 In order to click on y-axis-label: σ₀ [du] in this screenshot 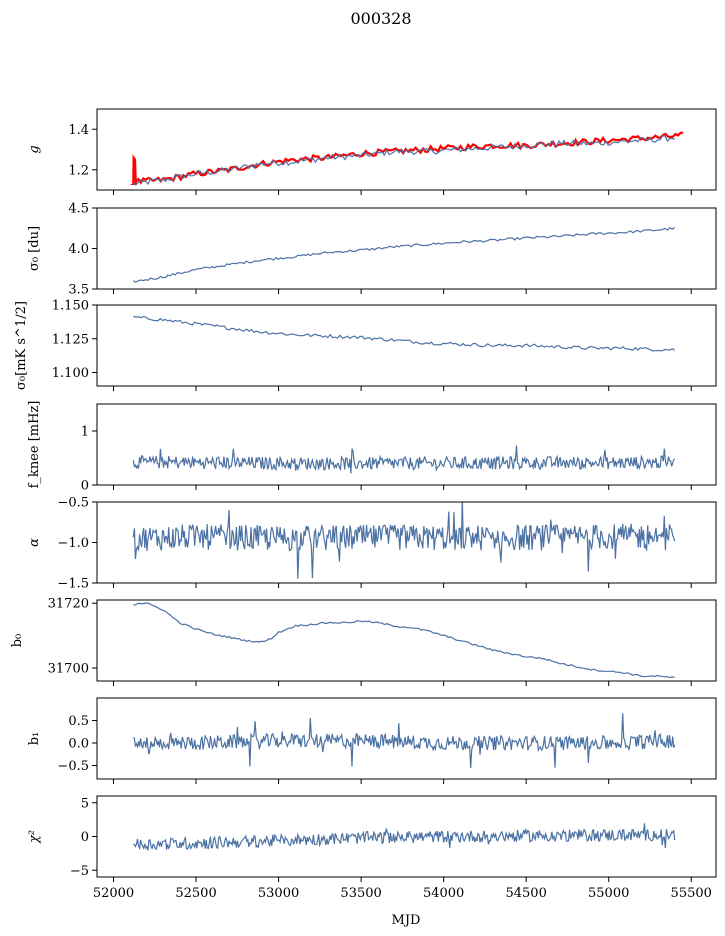, I will do `click(34, 248)`.